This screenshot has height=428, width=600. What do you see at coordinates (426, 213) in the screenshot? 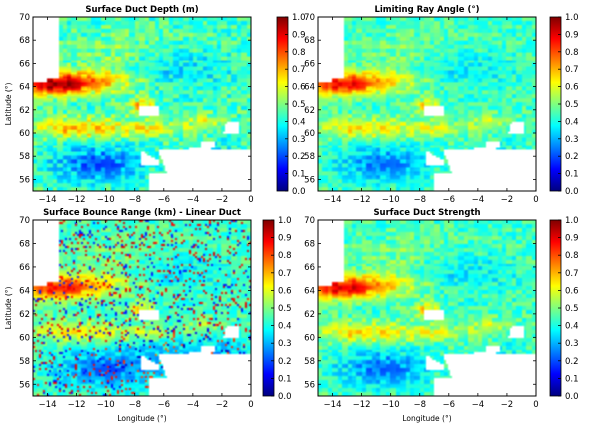
I see `panel-title: Surface Duct Strength` at bounding box center [426, 213].